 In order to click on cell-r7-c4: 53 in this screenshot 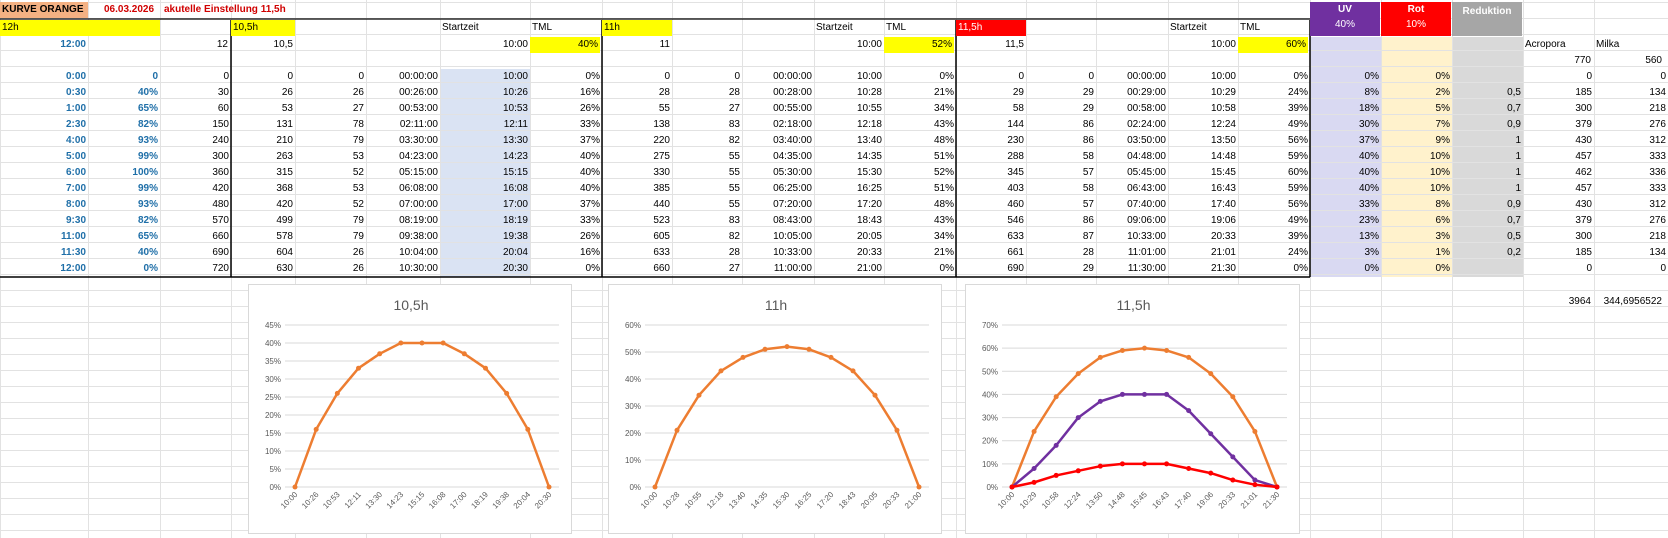, I will do `click(358, 188)`.